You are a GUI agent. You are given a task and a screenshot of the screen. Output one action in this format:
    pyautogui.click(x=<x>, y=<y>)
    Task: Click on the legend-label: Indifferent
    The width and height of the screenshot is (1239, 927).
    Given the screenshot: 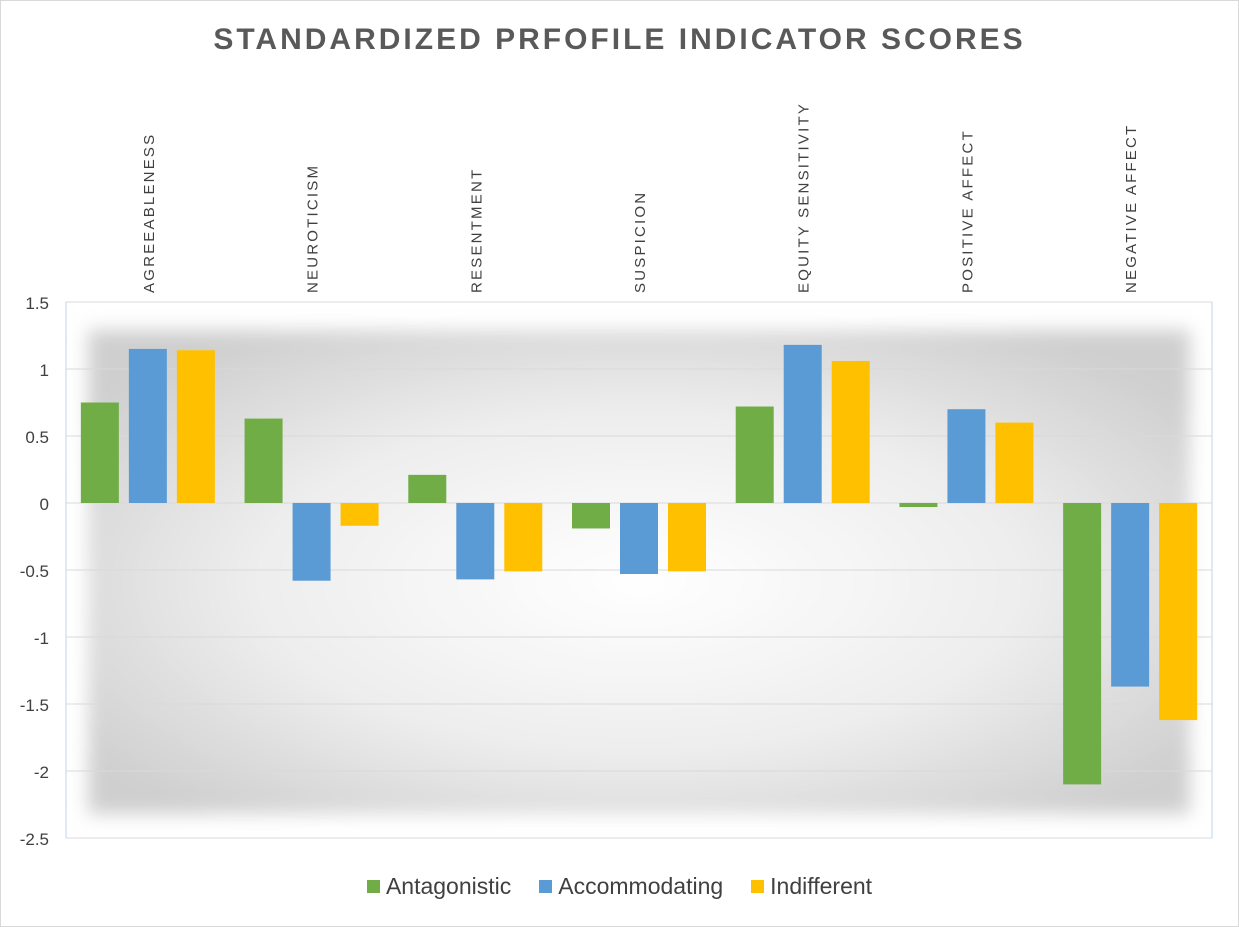 What is the action you would take?
    pyautogui.click(x=821, y=886)
    